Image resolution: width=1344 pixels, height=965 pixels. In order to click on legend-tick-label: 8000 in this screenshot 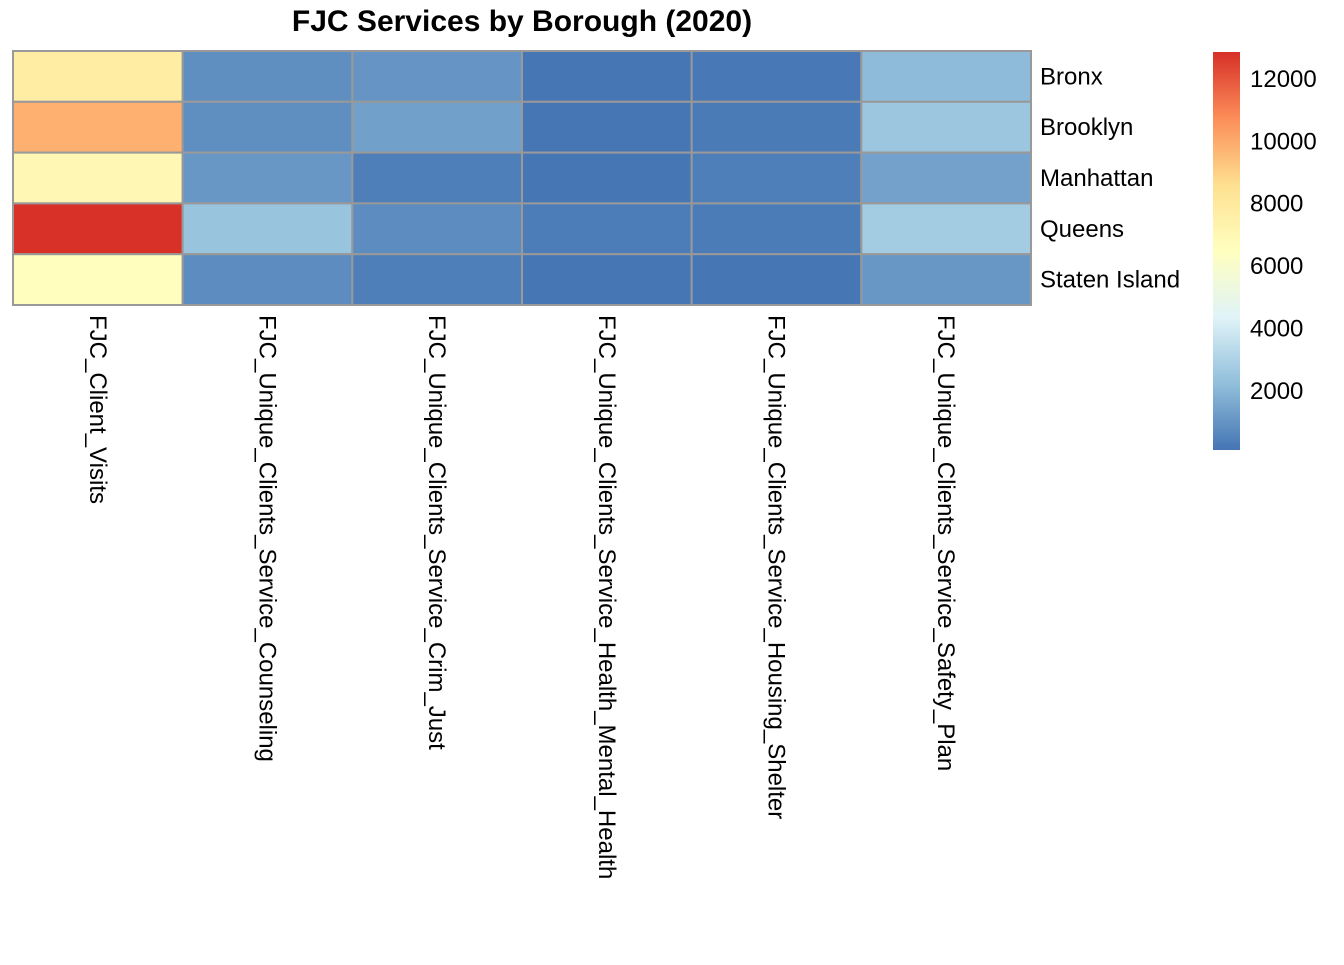, I will do `click(1276, 204)`.